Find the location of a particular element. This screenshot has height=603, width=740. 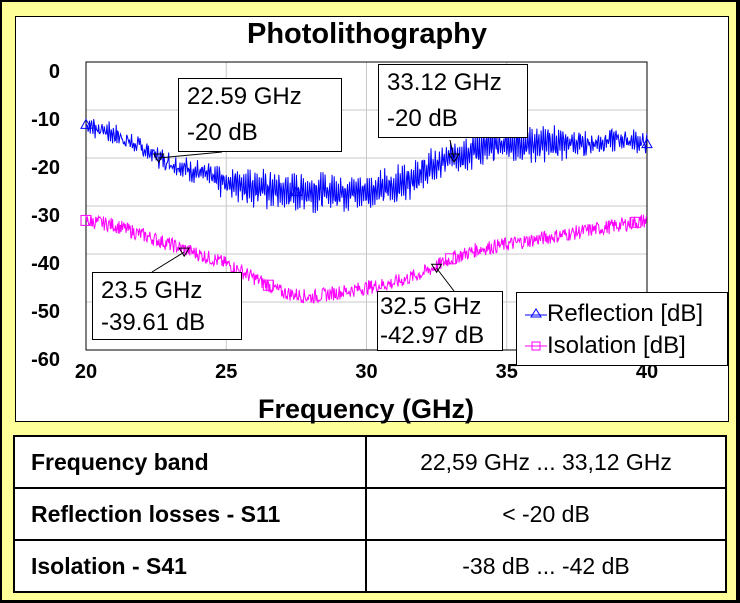

y-tick-label: -50 is located at coordinates (45, 312).